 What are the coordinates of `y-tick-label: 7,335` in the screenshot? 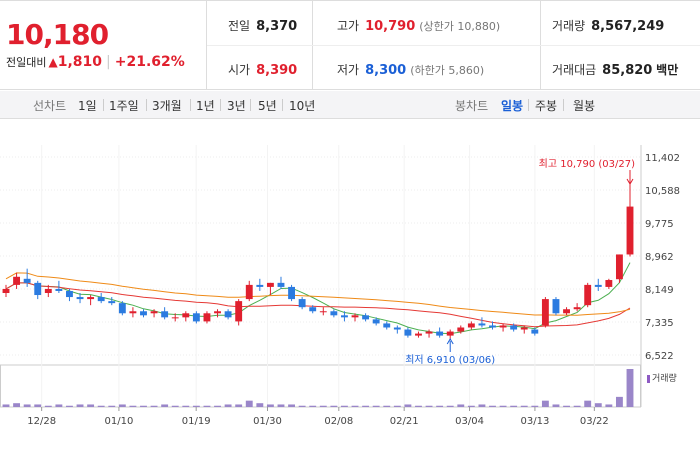 It's located at (659, 323).